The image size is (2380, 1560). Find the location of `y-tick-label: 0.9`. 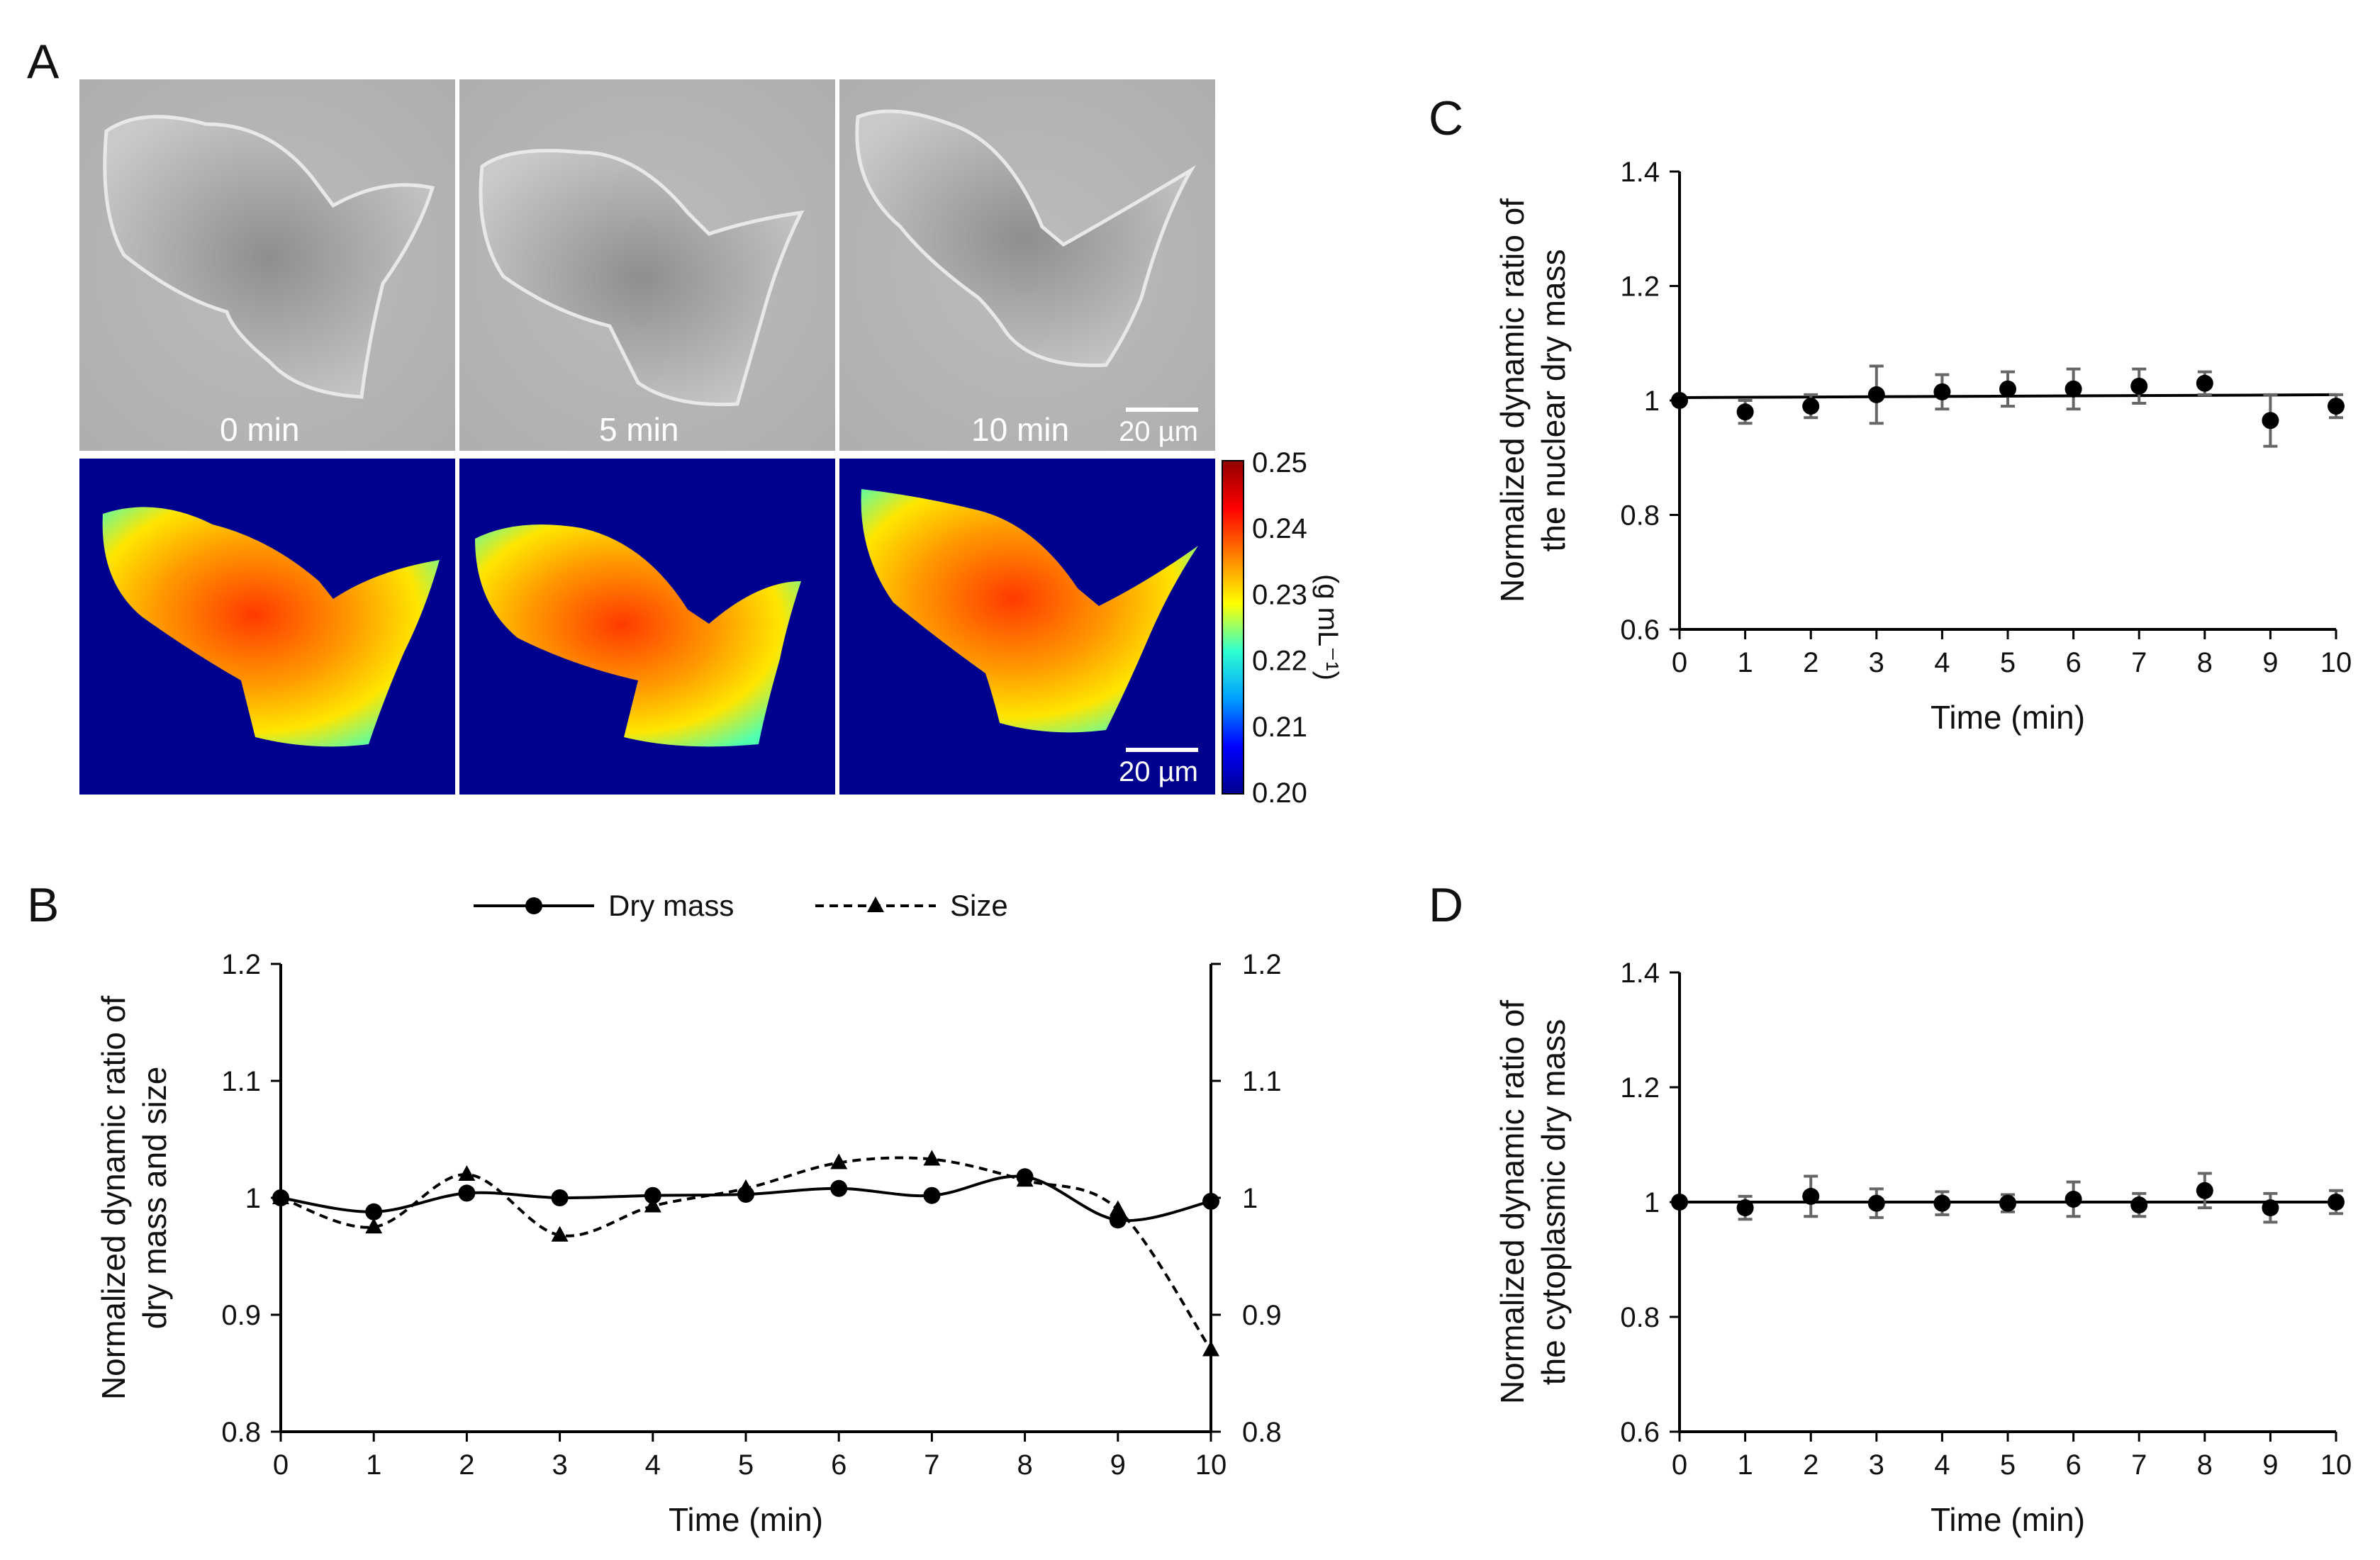

y-tick-label: 0.9 is located at coordinates (241, 1315).